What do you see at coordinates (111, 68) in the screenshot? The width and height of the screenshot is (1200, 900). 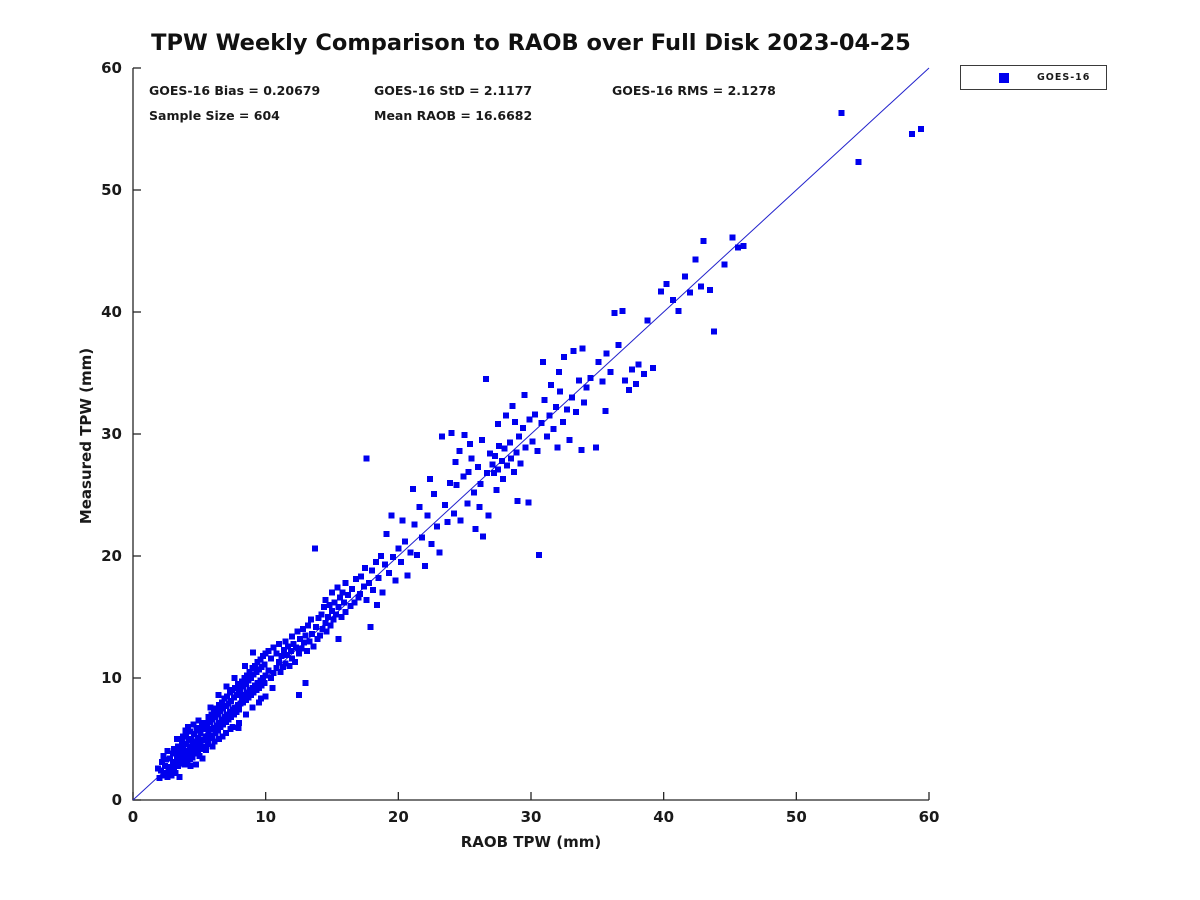 I see `y-tick-label: 60` at bounding box center [111, 68].